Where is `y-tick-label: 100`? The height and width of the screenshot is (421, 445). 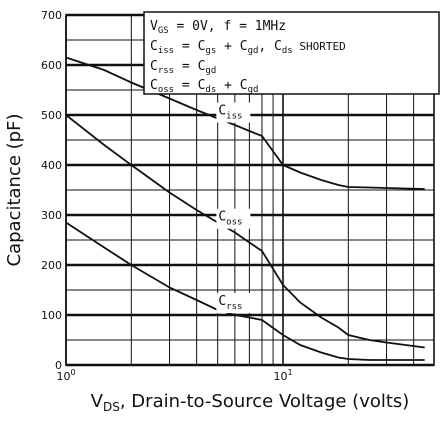
y-tick-label: 100 is located at coordinates (51, 315).